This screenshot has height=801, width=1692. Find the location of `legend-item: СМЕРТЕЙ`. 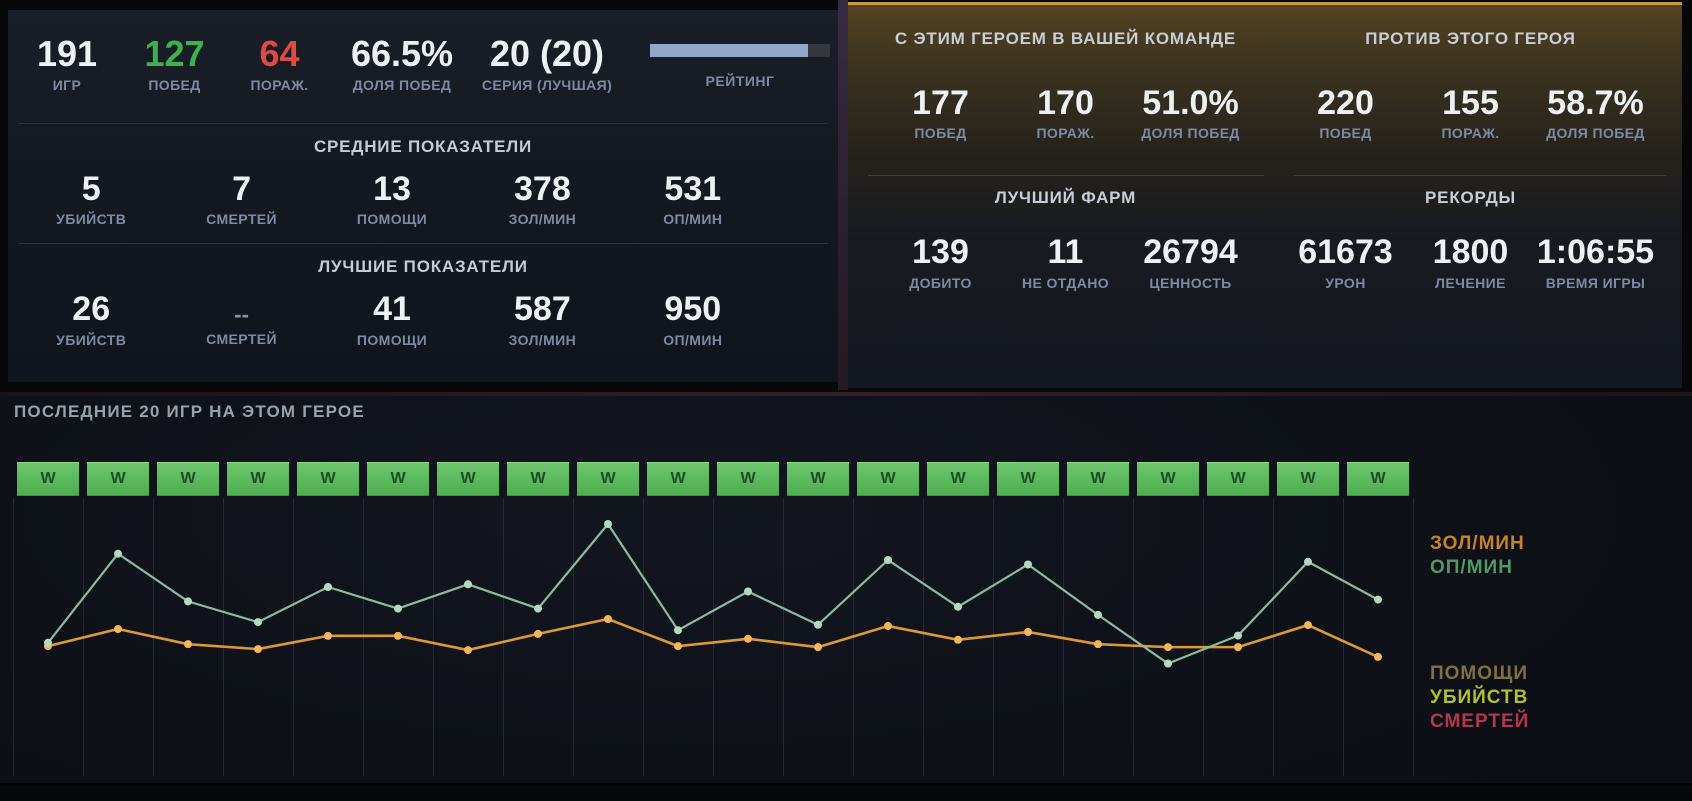

legend-item: СМЕРТЕЙ is located at coordinates (1480, 721).